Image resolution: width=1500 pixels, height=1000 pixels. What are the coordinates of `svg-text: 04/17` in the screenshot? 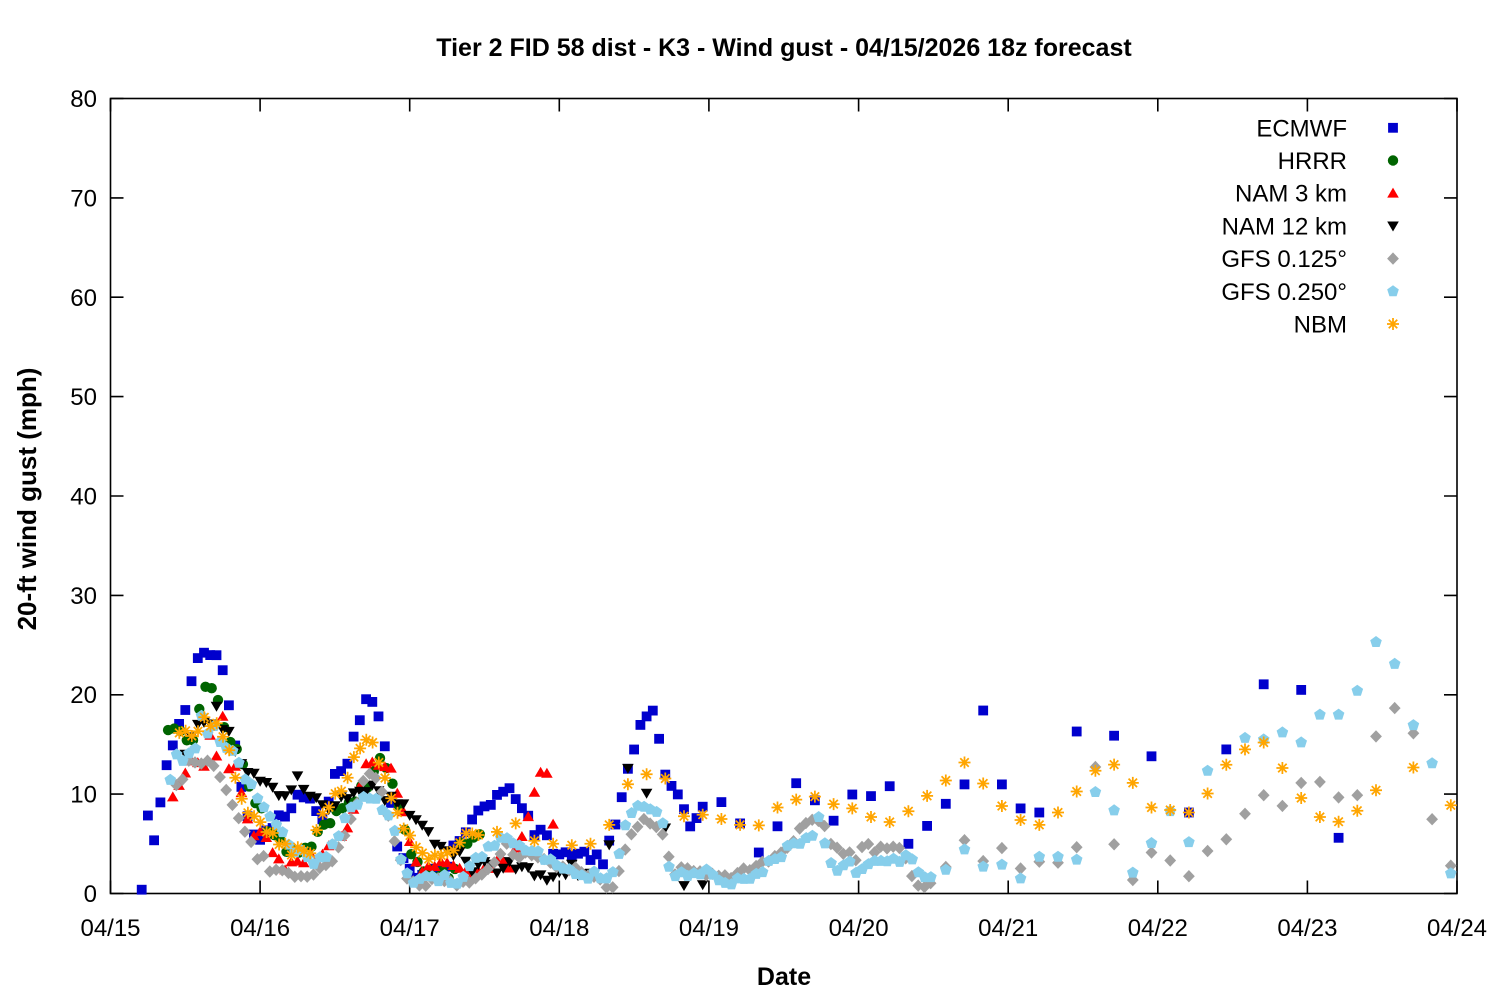 It's located at (410, 928).